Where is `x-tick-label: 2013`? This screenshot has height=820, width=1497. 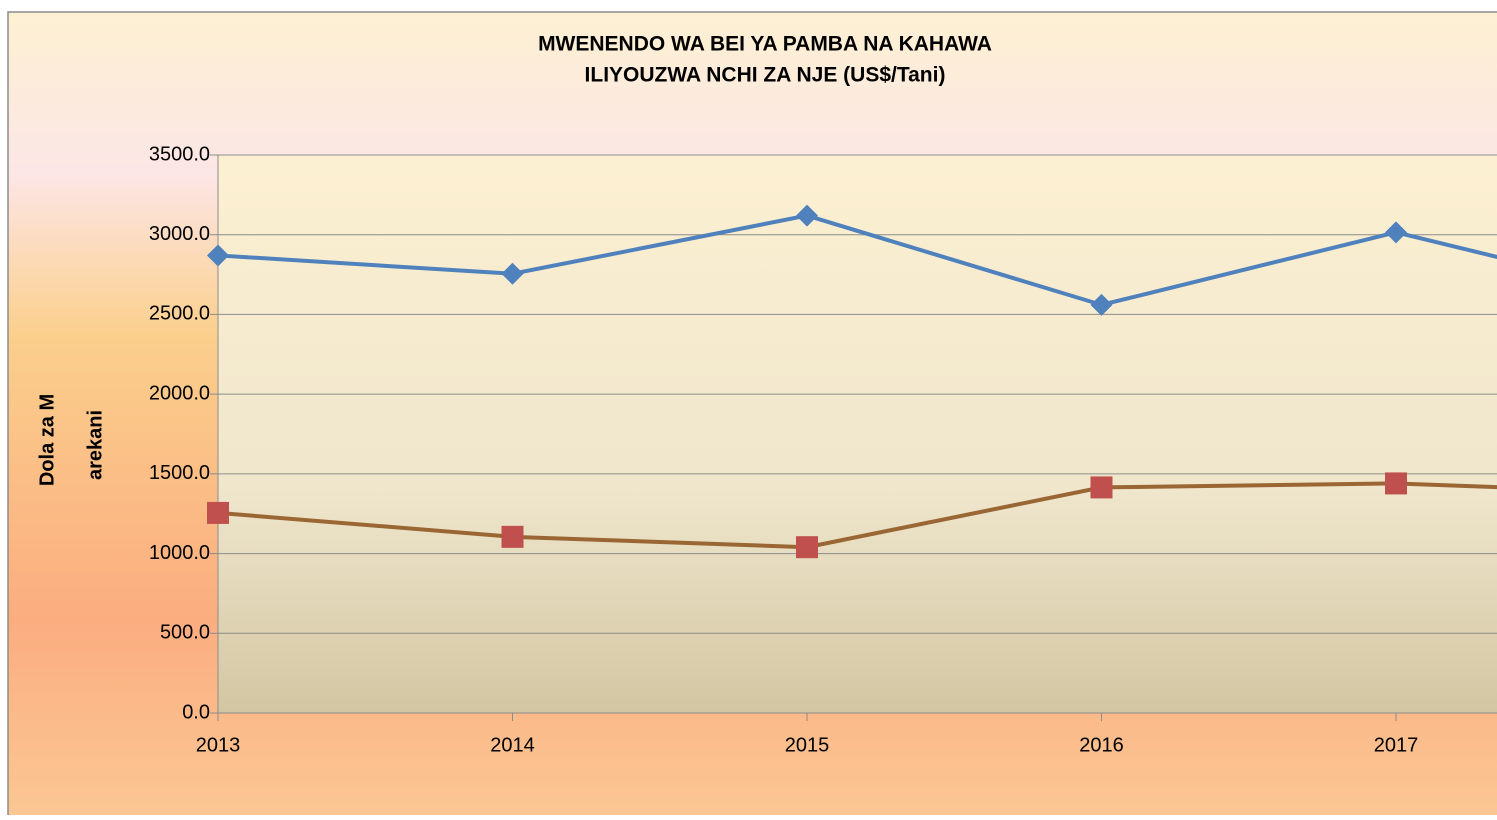 x-tick-label: 2013 is located at coordinates (218, 745).